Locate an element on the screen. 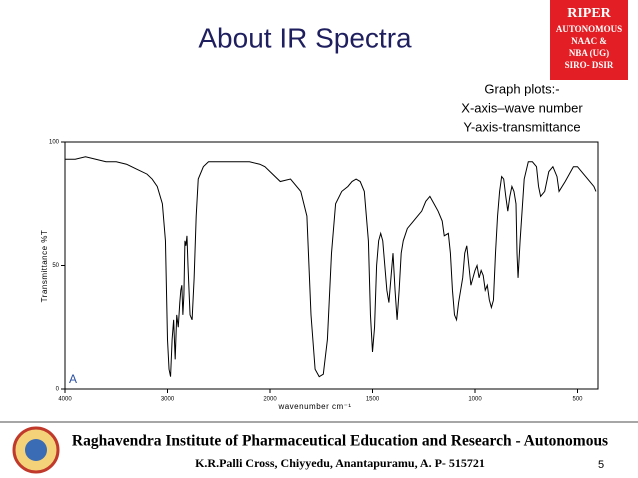 This screenshot has height=478, width=638. x-tick-label: 500 is located at coordinates (577, 400).